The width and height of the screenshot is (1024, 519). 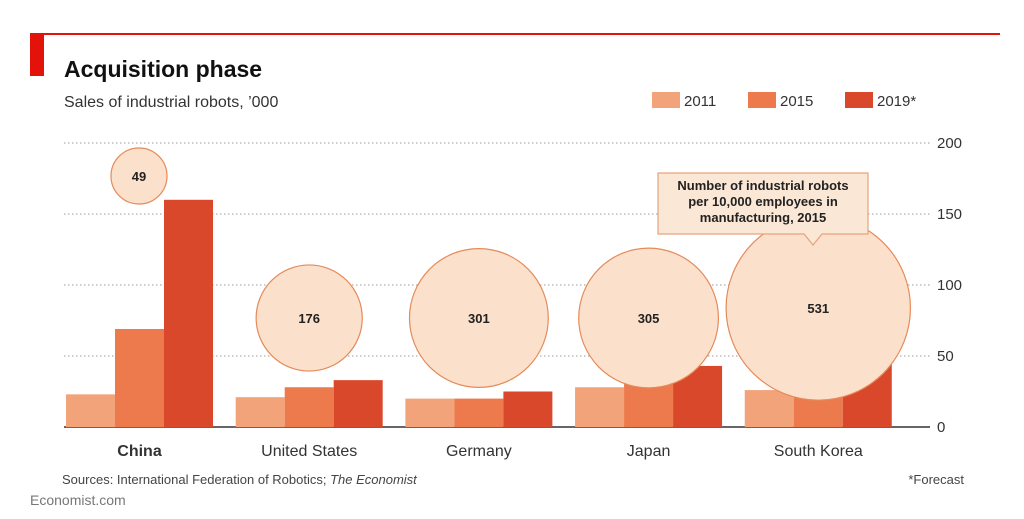 I want to click on bar-2011-germany, so click(x=430, y=412).